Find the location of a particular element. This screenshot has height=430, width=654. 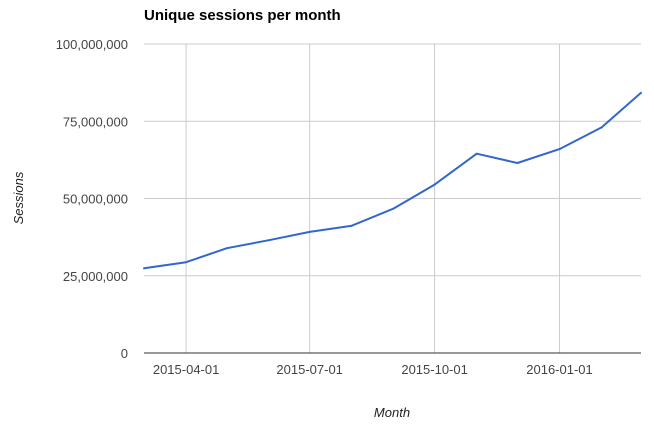

x-tick-label: 2015-07-01 is located at coordinates (309, 369).